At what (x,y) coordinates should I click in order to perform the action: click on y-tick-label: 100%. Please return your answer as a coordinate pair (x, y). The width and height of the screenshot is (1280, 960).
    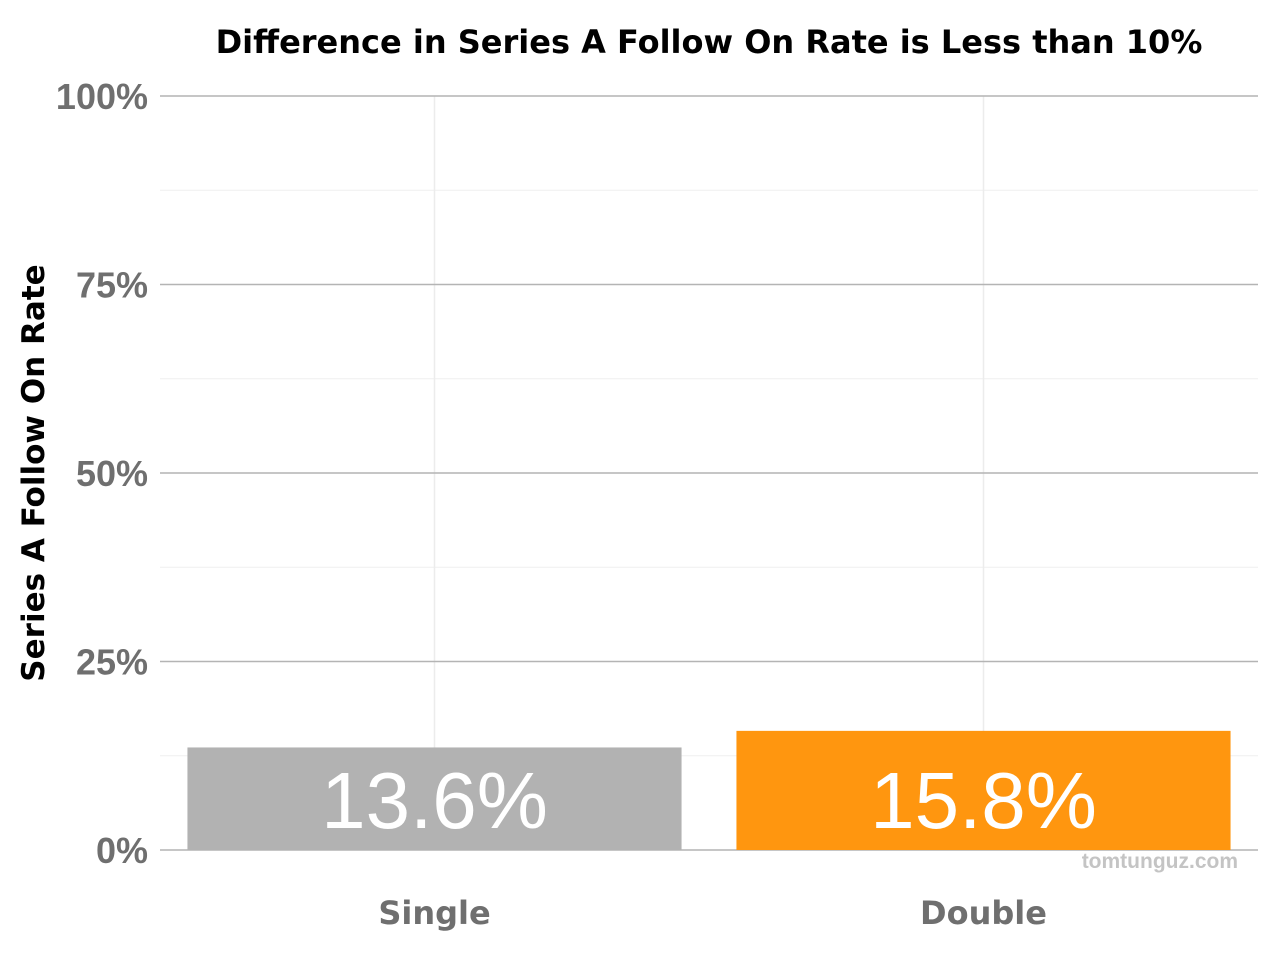
    Looking at the image, I should click on (102, 96).